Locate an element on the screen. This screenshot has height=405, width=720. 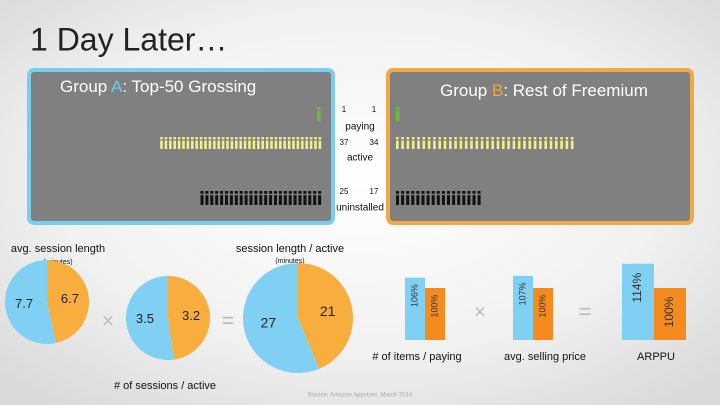
metric-value: 1 is located at coordinates (344, 109).